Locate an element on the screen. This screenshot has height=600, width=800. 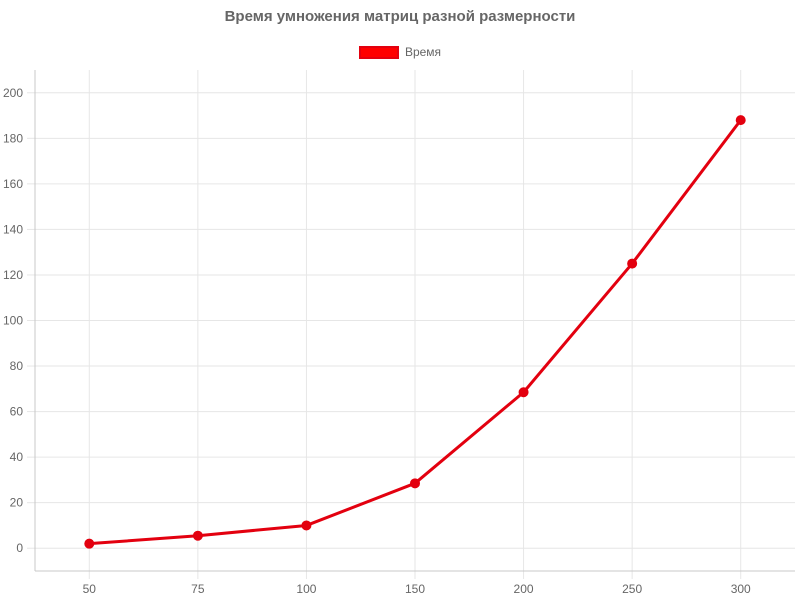
y-tick-label: 0 is located at coordinates (19, 548).